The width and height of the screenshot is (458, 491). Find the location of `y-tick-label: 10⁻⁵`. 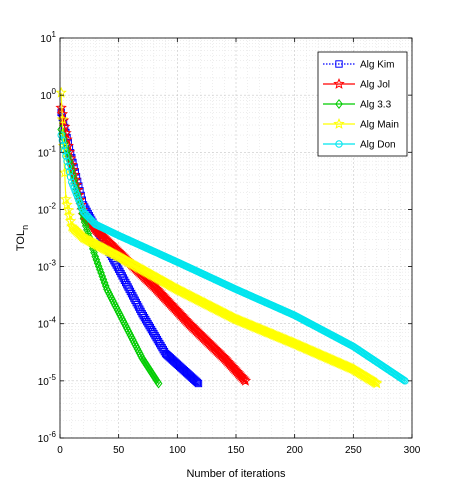

y-tick-label: 10⁻⁵ is located at coordinates (47, 380).